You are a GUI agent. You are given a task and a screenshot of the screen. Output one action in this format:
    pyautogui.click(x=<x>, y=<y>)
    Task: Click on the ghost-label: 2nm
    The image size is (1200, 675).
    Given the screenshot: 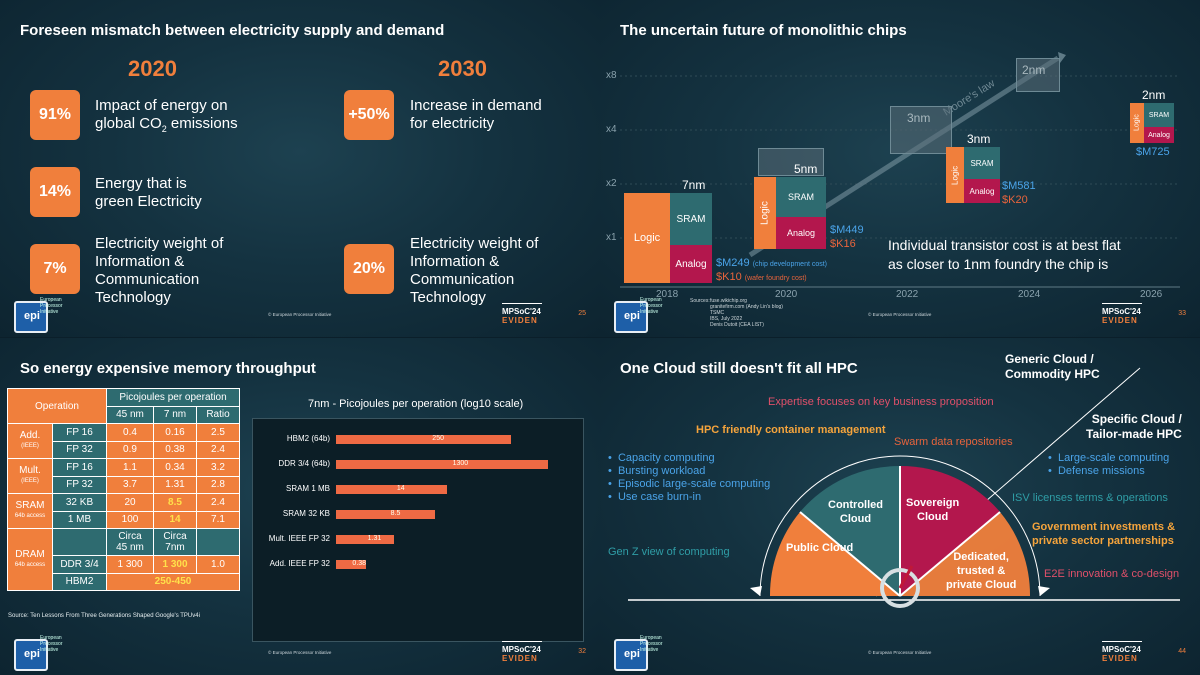 What is the action you would take?
    pyautogui.click(x=1034, y=70)
    